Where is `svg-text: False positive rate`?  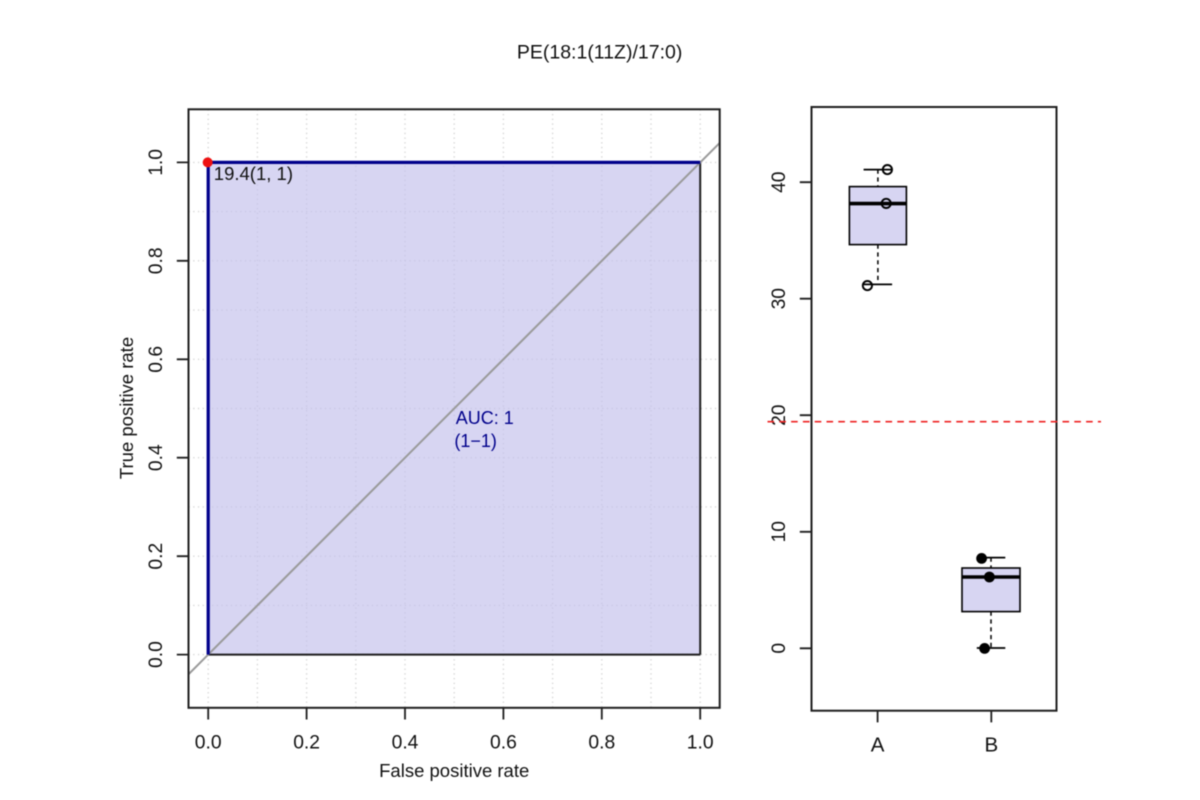 svg-text: False positive rate is located at coordinates (454, 770).